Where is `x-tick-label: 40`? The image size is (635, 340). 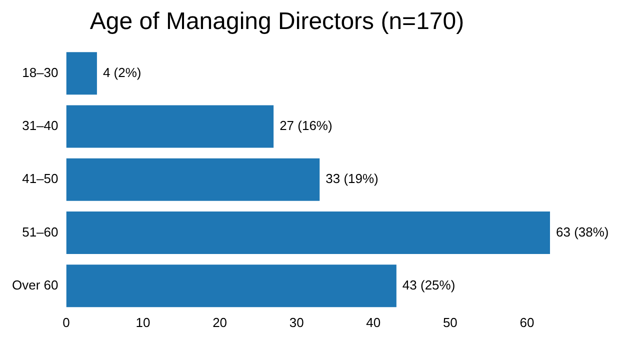 x-tick-label: 40 is located at coordinates (373, 322).